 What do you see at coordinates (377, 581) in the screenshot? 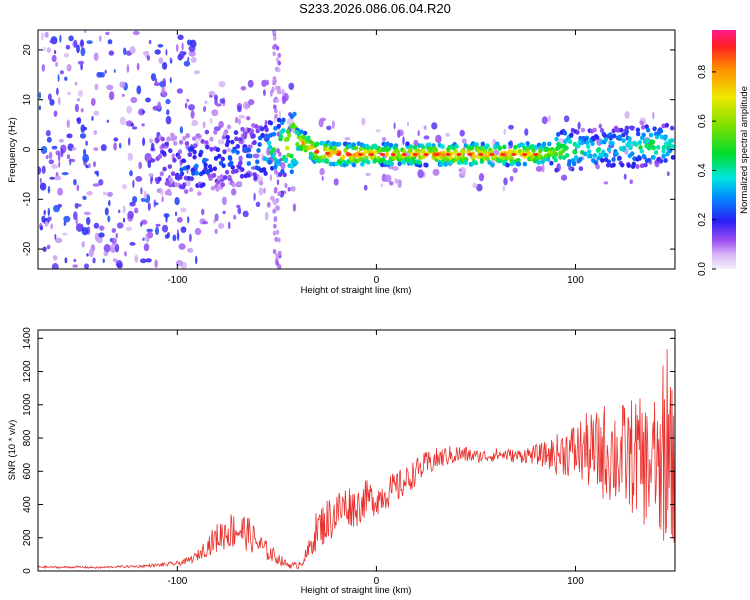
I see `snr-x-tick-label: 0` at bounding box center [377, 581].